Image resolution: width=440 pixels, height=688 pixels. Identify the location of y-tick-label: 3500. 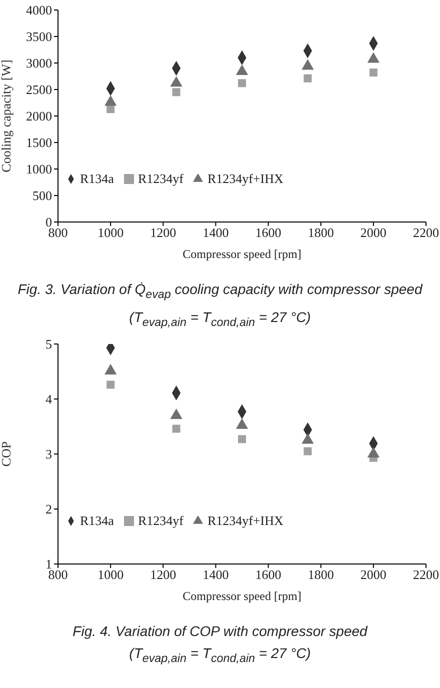
(39, 36).